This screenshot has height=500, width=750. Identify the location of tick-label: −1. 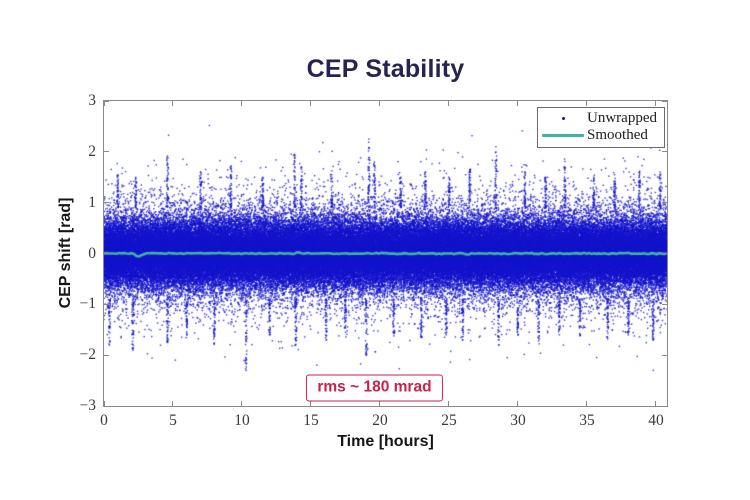
(88, 304).